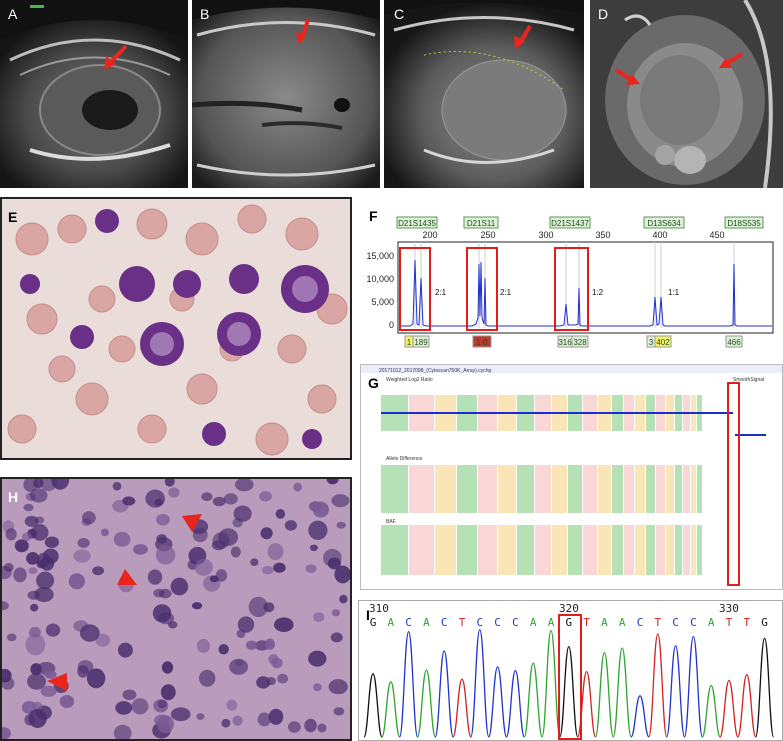  Describe the element at coordinates (380, 256) in the screenshot. I see `y-tick-label: 15,000` at that location.